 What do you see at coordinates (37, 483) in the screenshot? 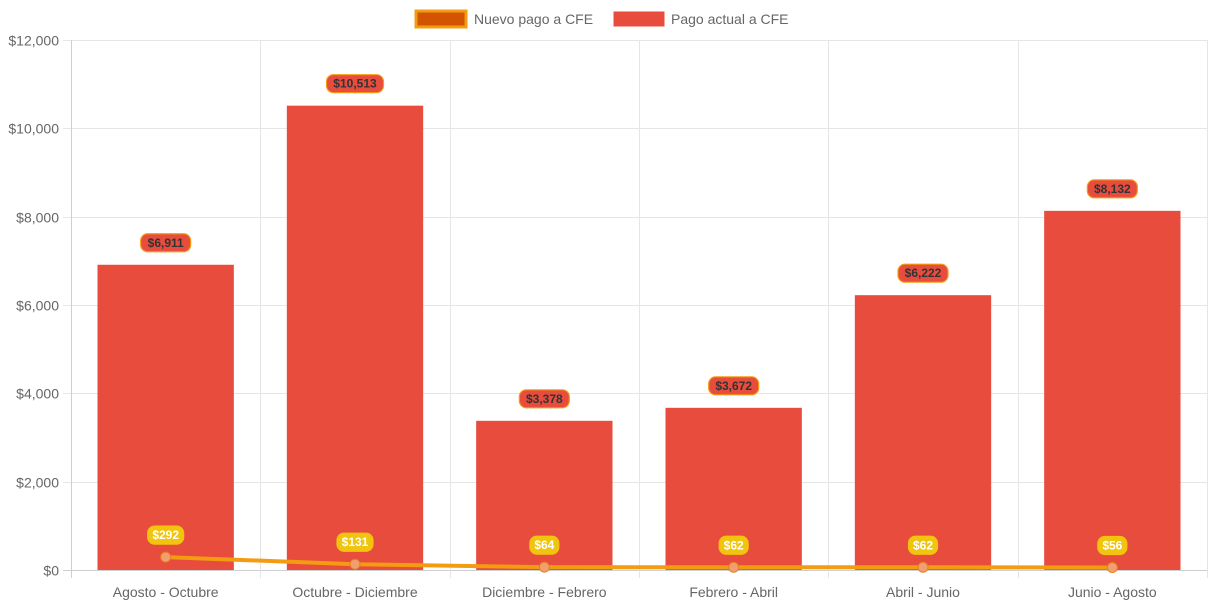
I see `y-tick-label: $2,000` at bounding box center [37, 483].